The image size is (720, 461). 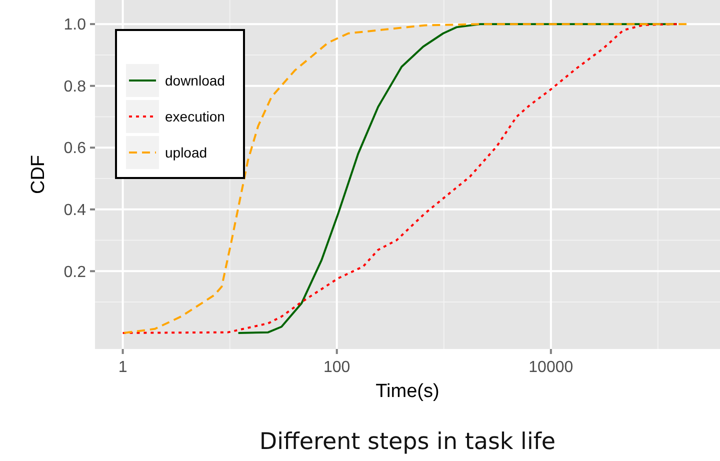 What do you see at coordinates (75, 210) in the screenshot?
I see `y-tick-label: 0.4` at bounding box center [75, 210].